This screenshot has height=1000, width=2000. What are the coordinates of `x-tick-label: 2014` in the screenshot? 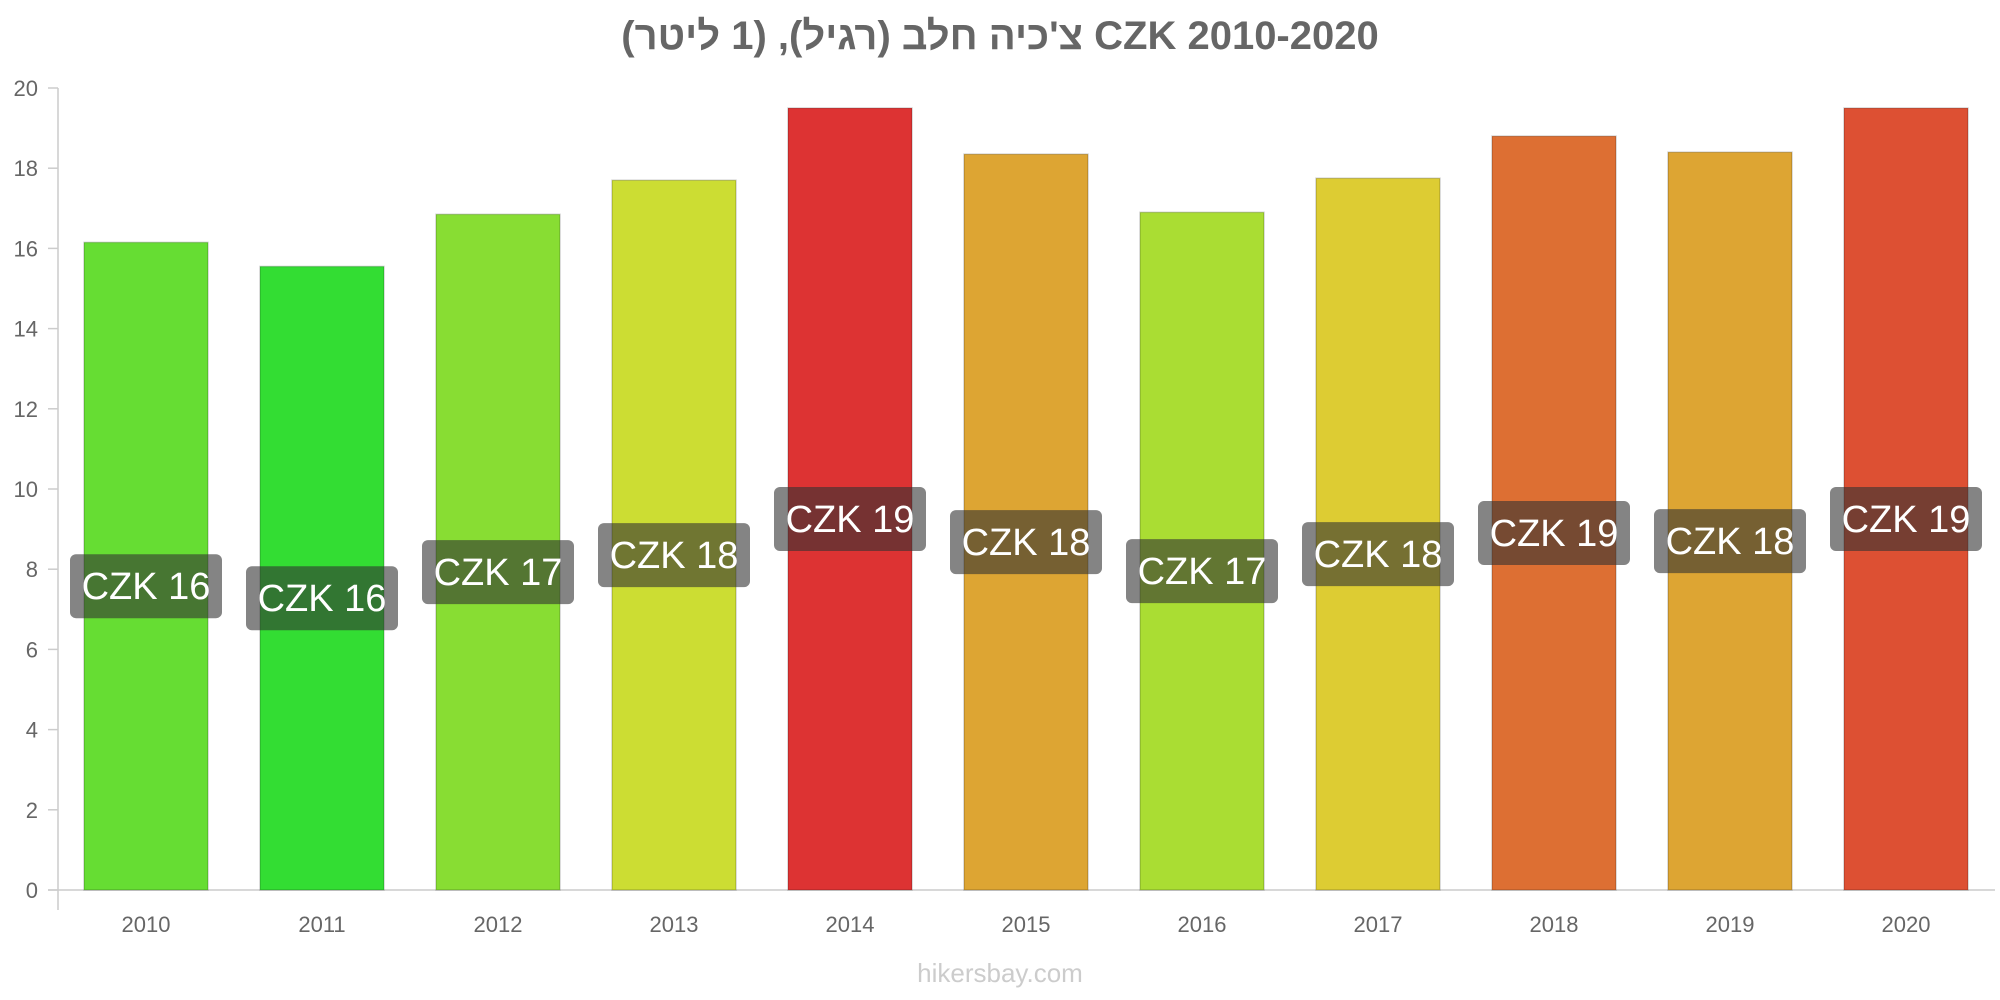 It's located at (850, 924).